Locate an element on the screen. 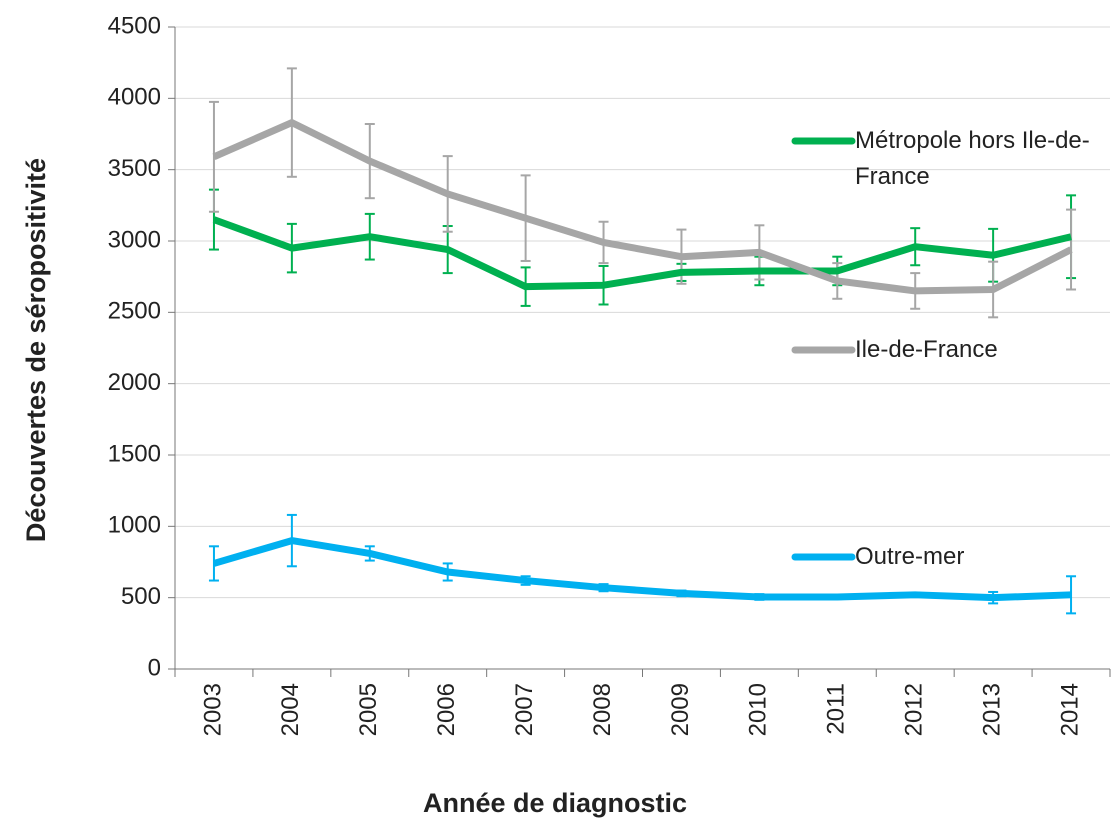 This screenshot has width=1112, height=824. x-tick-label: 2008 is located at coordinates (602, 709).